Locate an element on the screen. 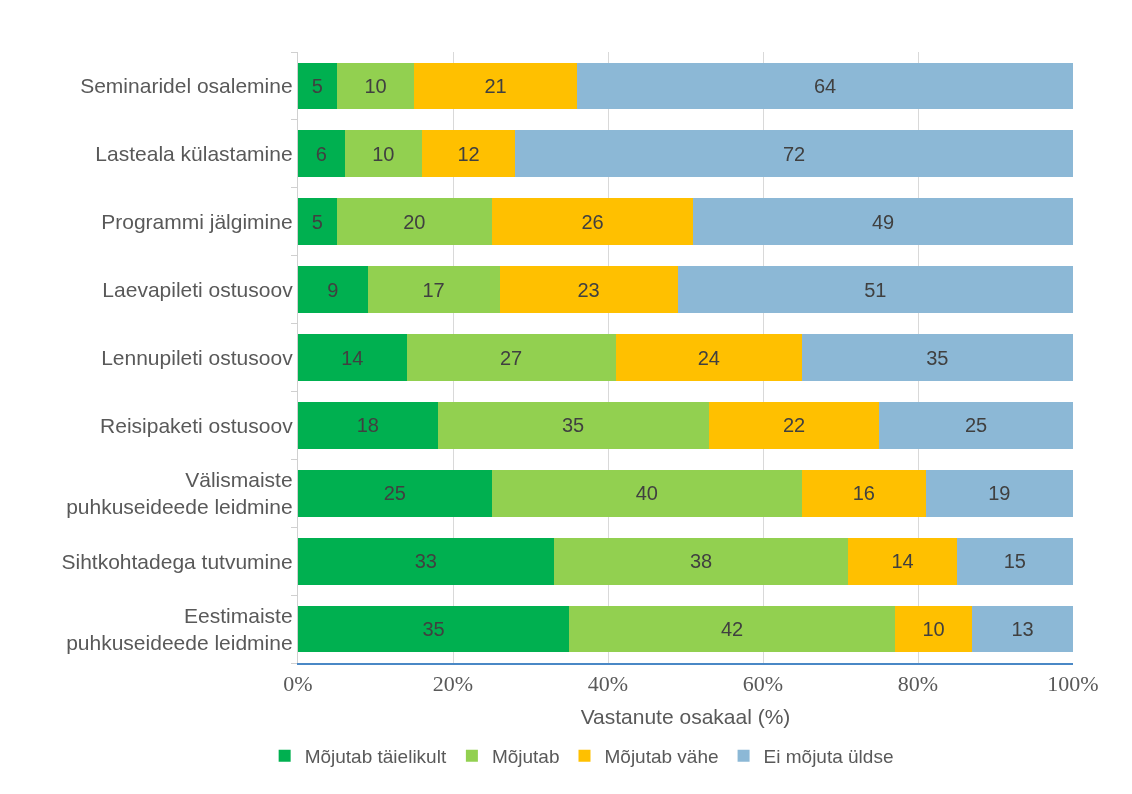 This screenshot has height=794, width=1132. data-label: 72 is located at coordinates (794, 153).